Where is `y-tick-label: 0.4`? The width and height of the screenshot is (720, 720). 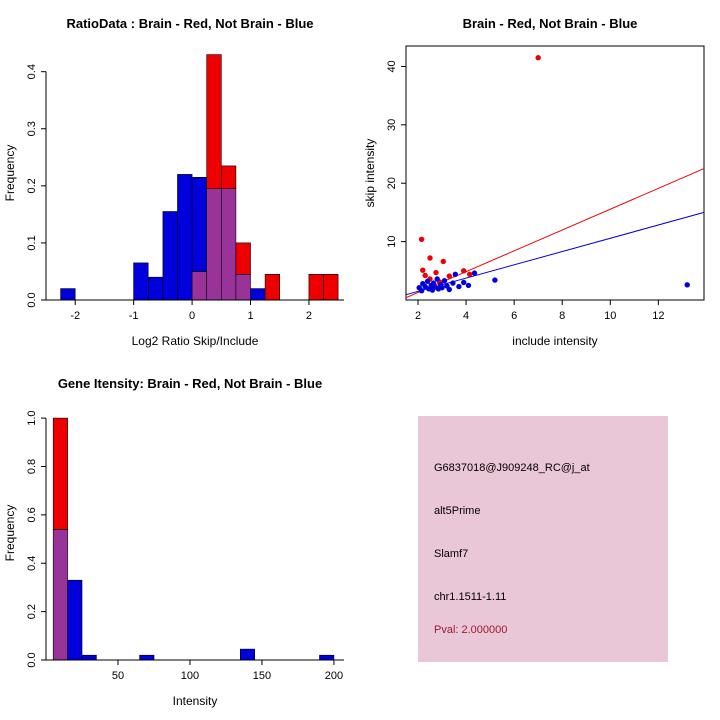 y-tick-label: 0.4 is located at coordinates (32, 563).